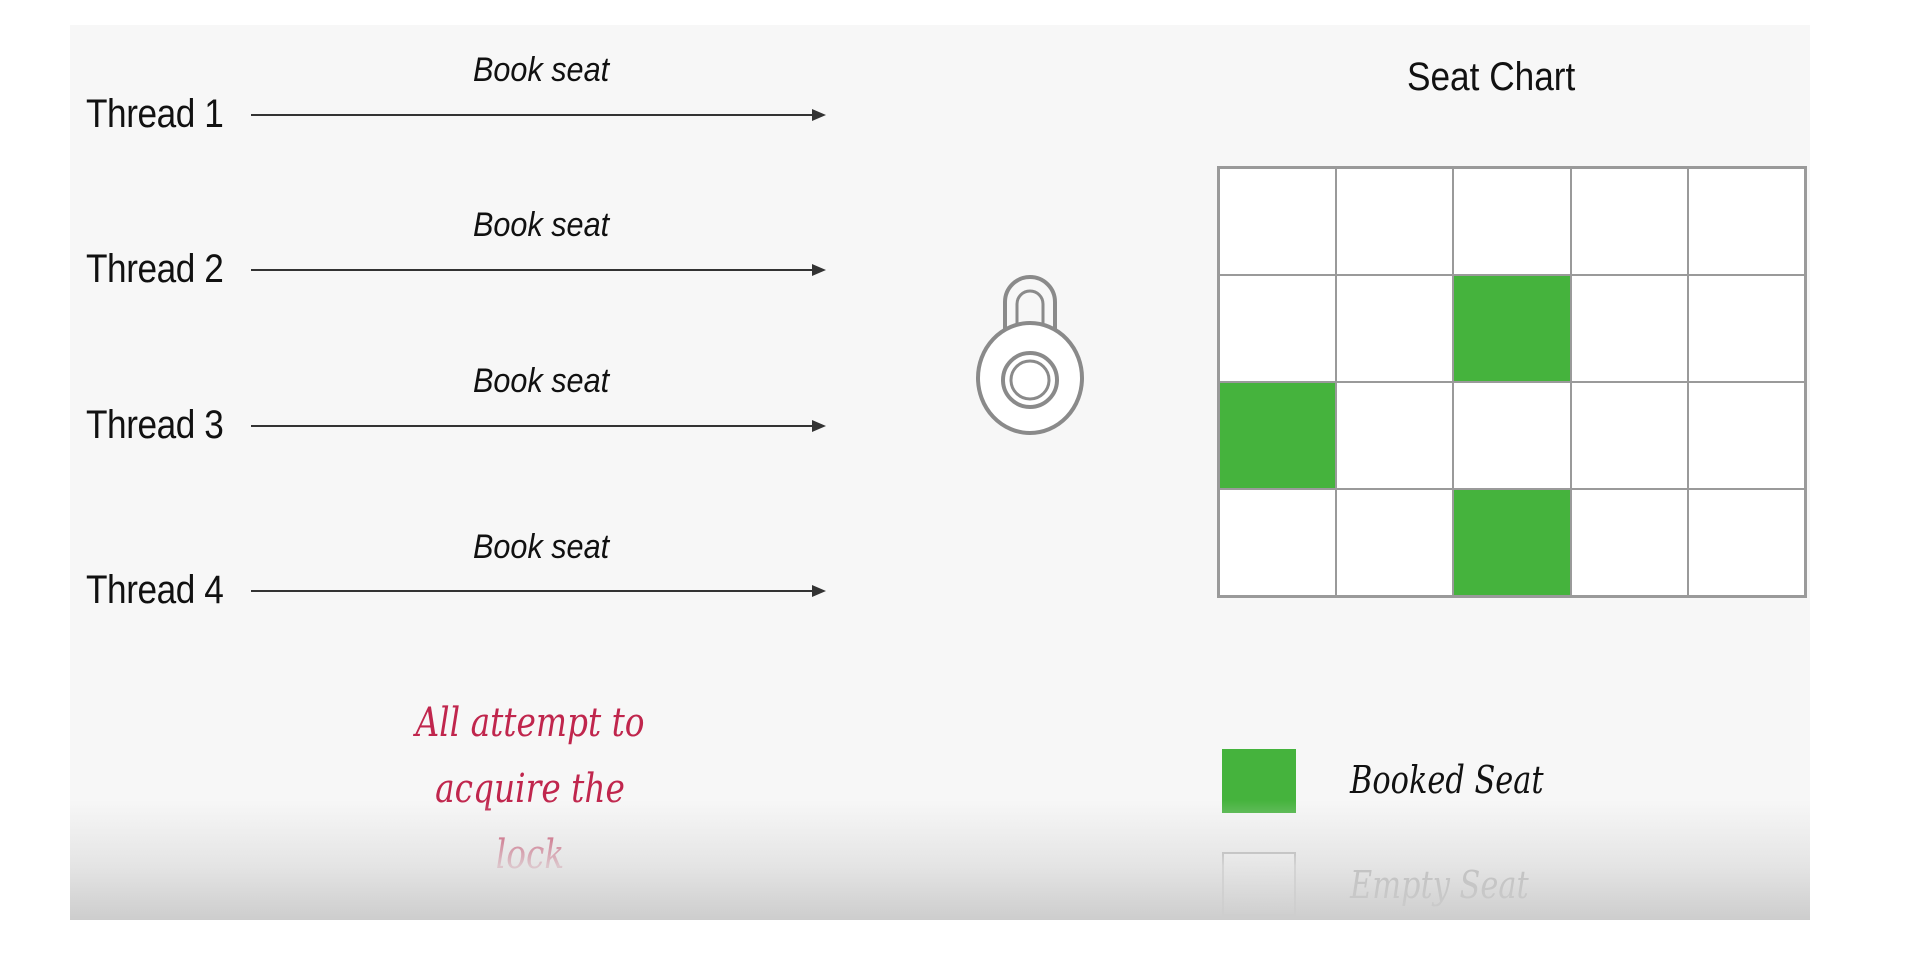 This screenshot has height=955, width=1911. What do you see at coordinates (819, 270) in the screenshot?
I see `thread-2-arrowhead` at bounding box center [819, 270].